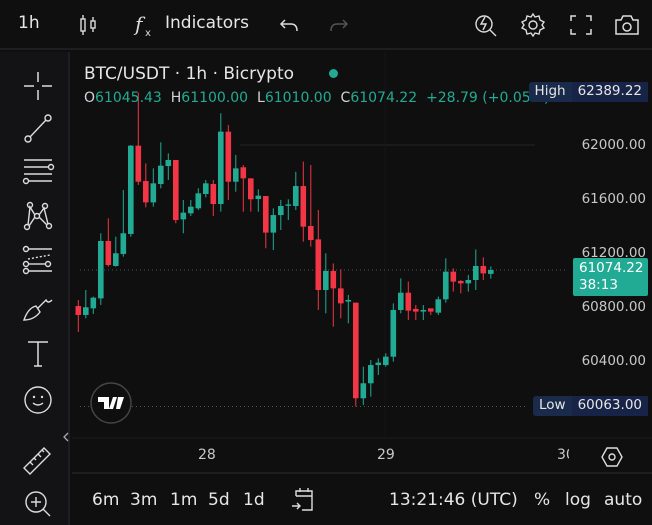  Describe the element at coordinates (453, 500) in the screenshot. I see `clock: 13:21:46 (UTC)` at that location.